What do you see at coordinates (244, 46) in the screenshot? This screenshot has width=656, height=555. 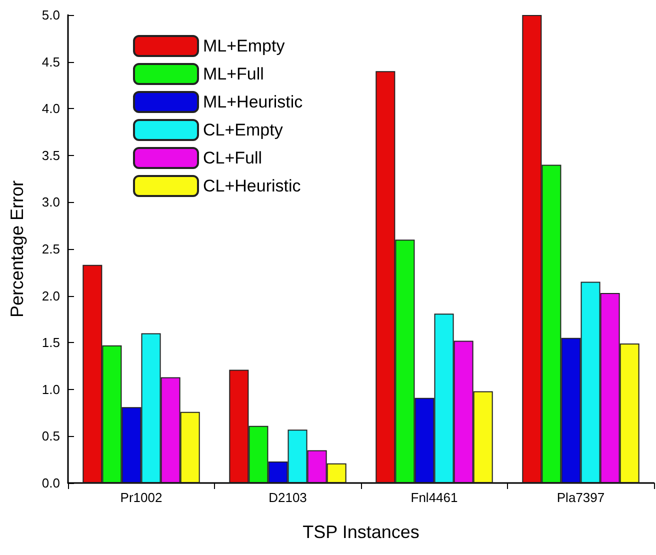 I see `legend-label: ML+Empty` at bounding box center [244, 46].